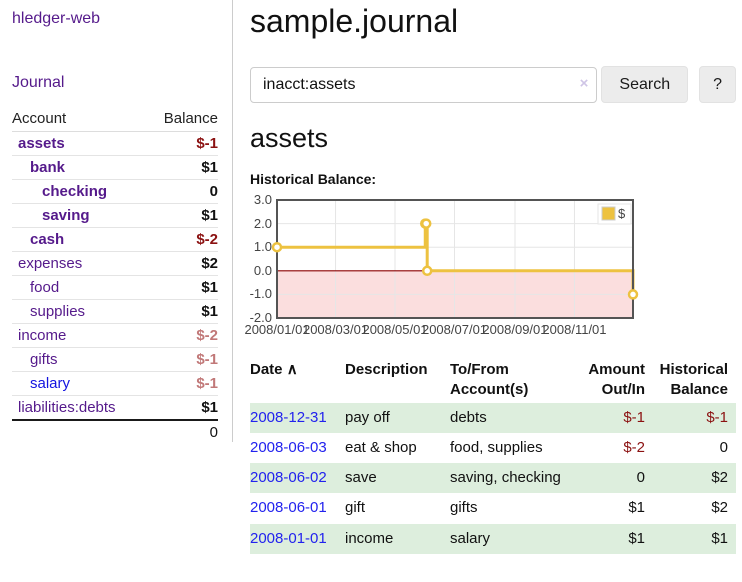  I want to click on search-box: ×, so click(424, 84).